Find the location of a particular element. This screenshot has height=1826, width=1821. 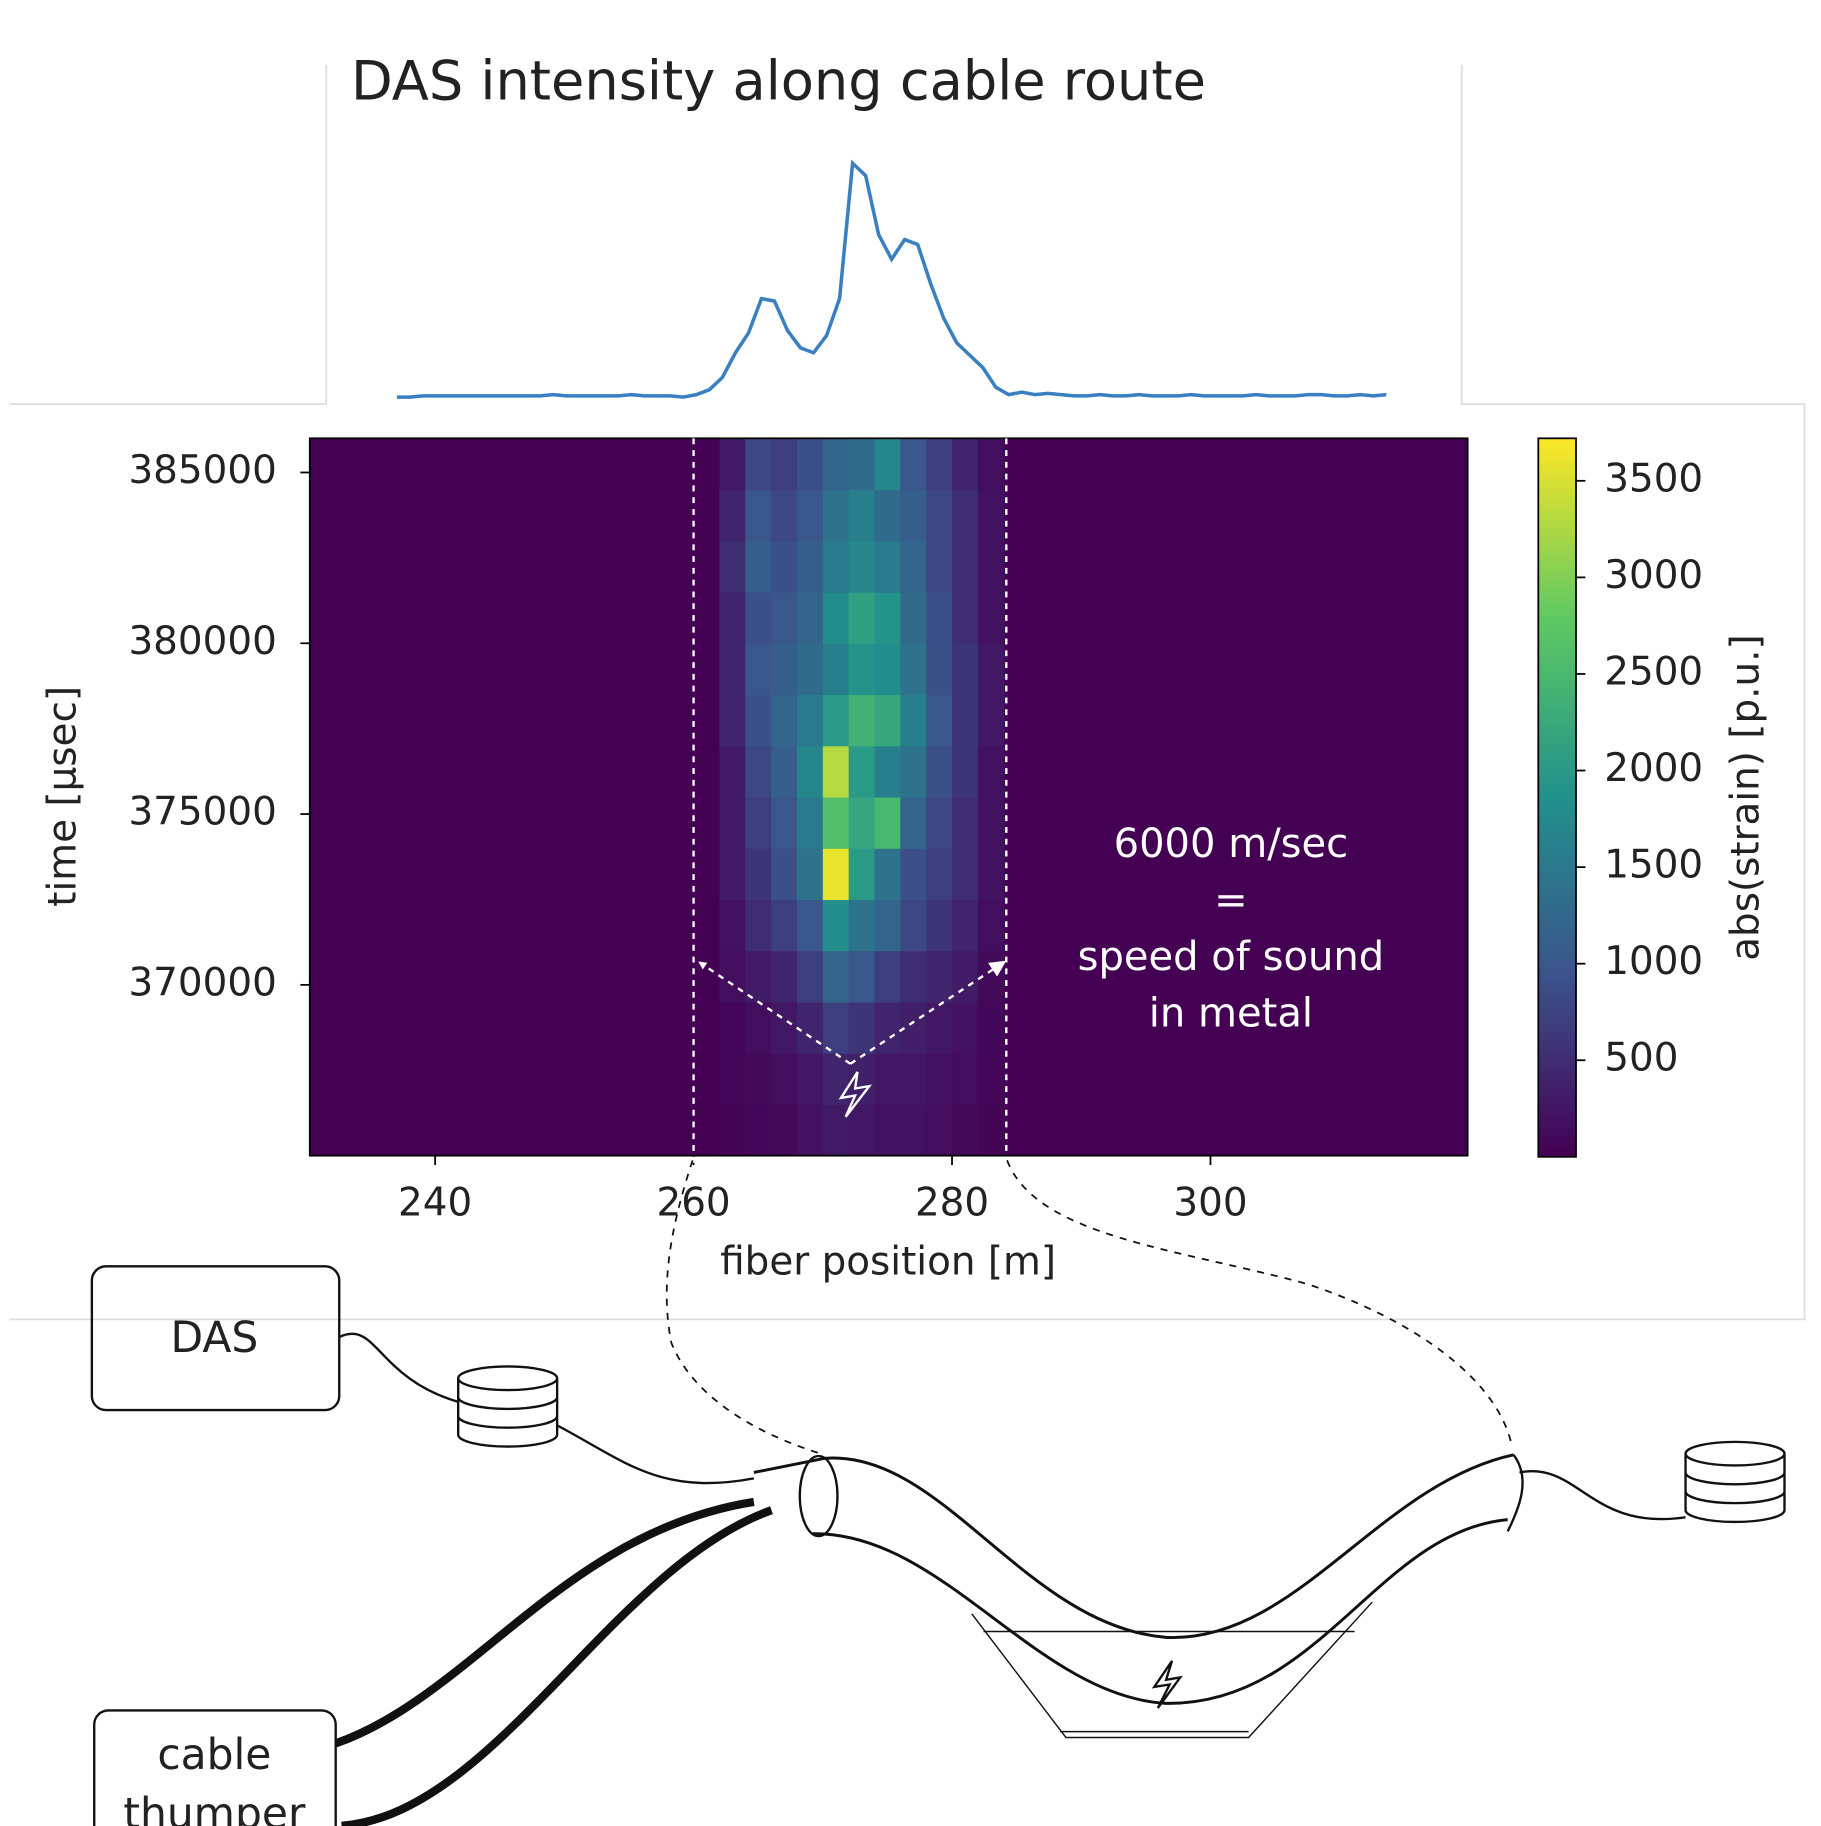

colorbar-tick-label: 1000 is located at coordinates (1653, 961).